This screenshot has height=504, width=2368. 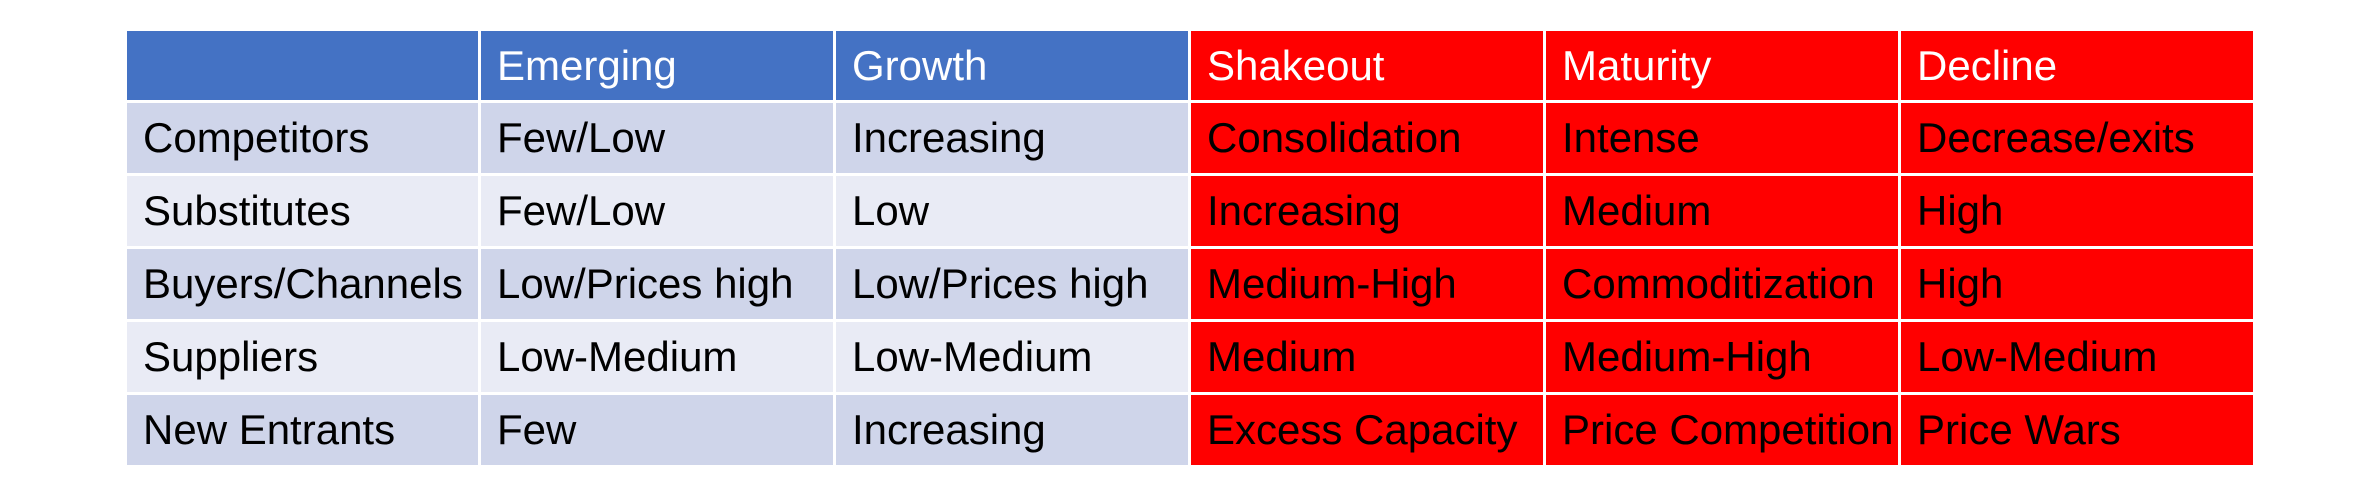 What do you see at coordinates (1012, 65) in the screenshot?
I see `header-stage-growth: Growth` at bounding box center [1012, 65].